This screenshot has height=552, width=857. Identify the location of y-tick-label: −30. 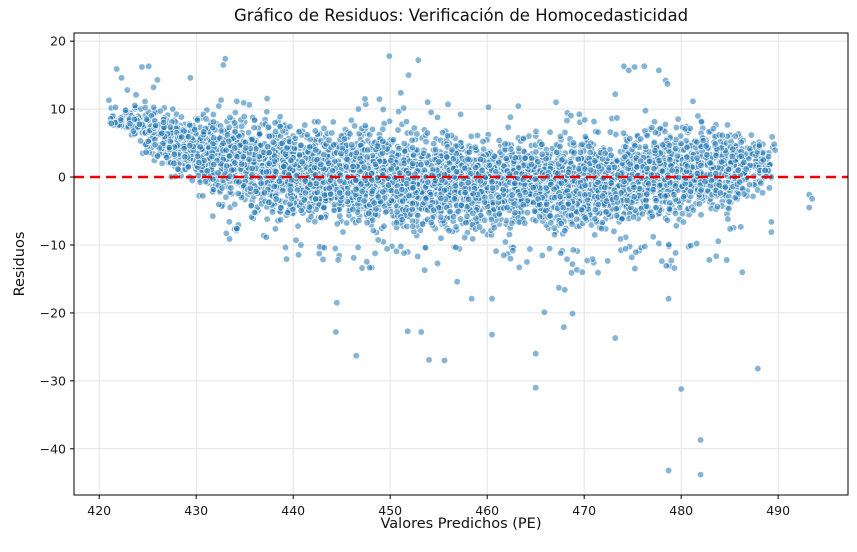
(52, 381).